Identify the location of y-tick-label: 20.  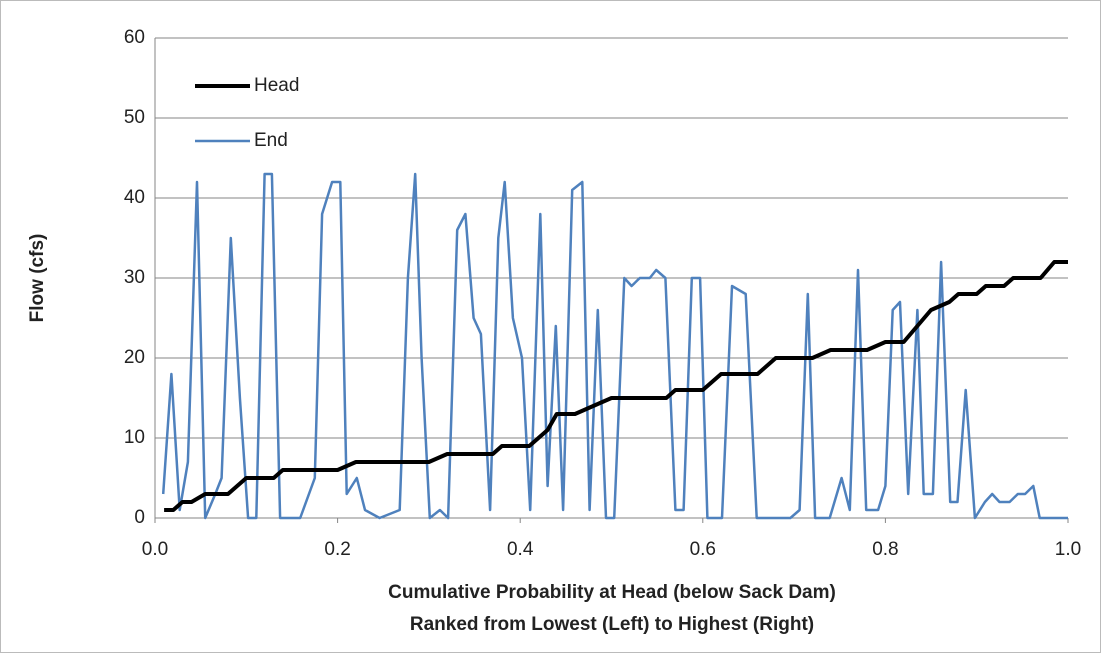
(134, 357).